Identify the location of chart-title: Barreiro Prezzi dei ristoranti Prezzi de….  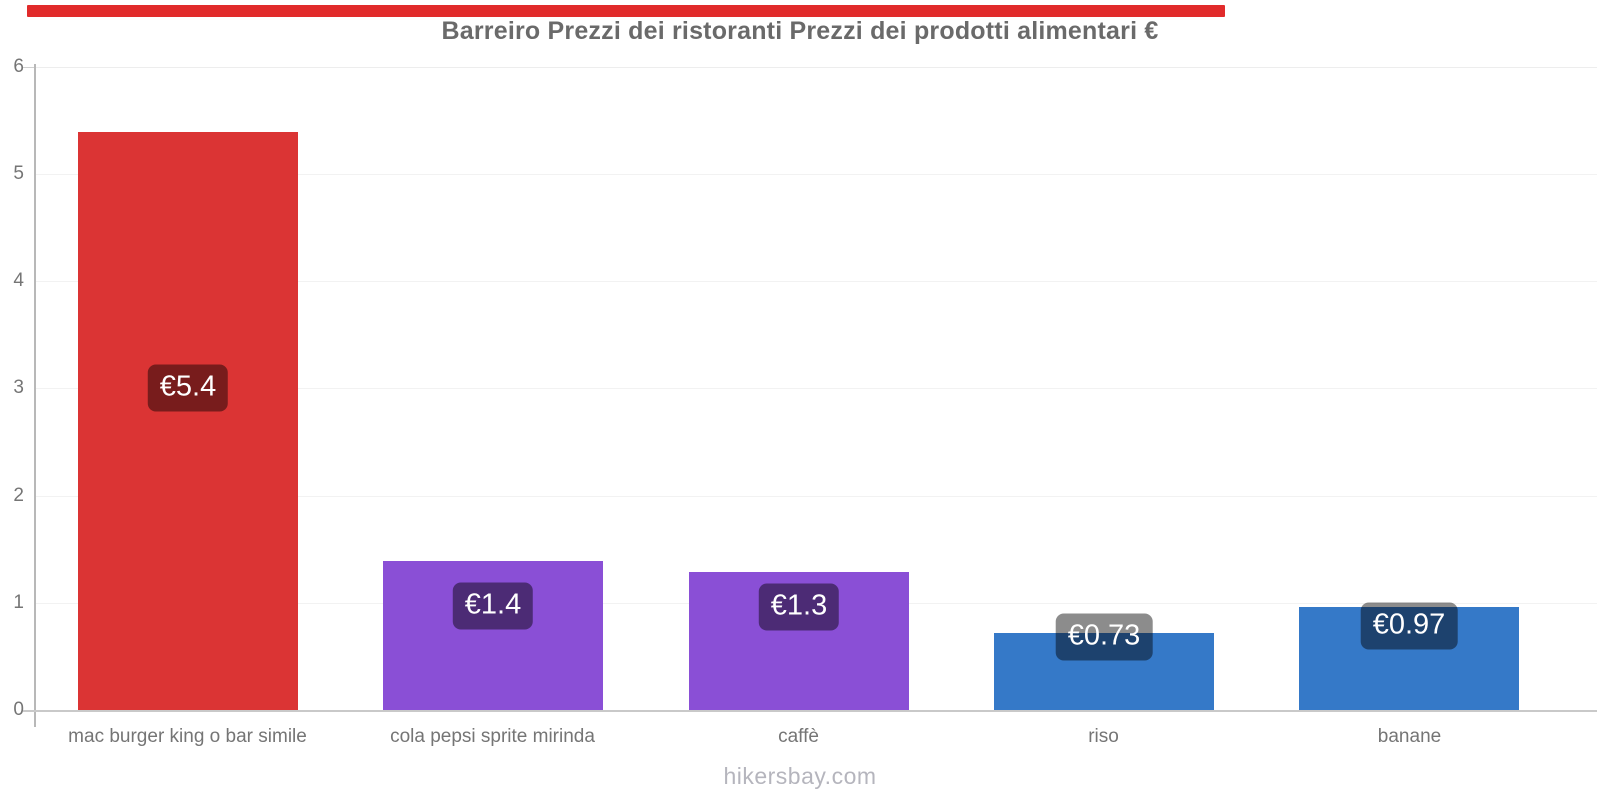
(800, 31).